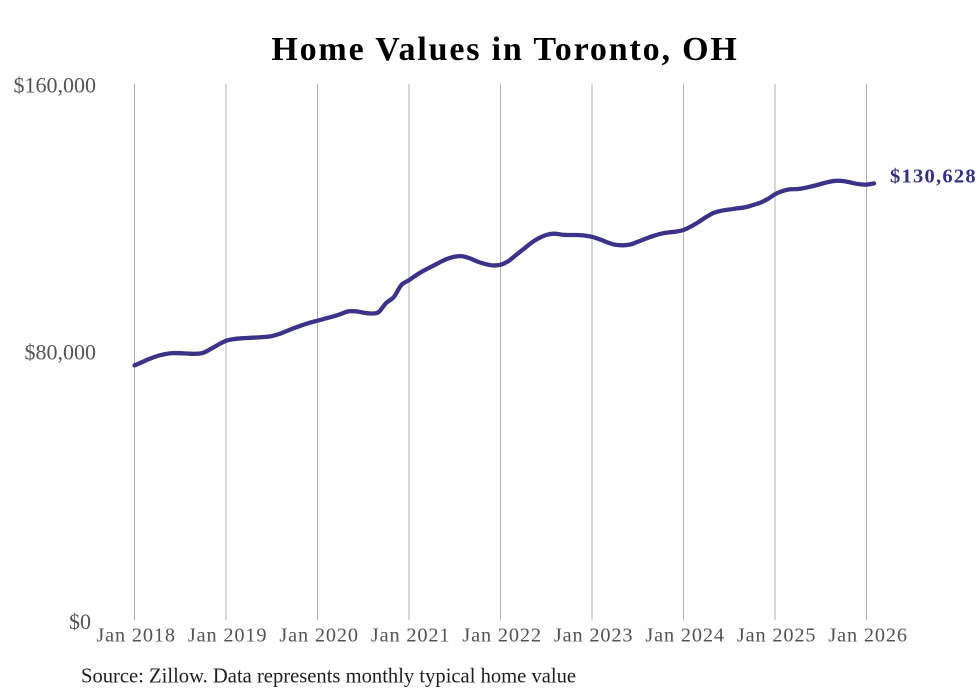  What do you see at coordinates (135, 636) in the screenshot?
I see `svg-text: Jan 2018` at bounding box center [135, 636].